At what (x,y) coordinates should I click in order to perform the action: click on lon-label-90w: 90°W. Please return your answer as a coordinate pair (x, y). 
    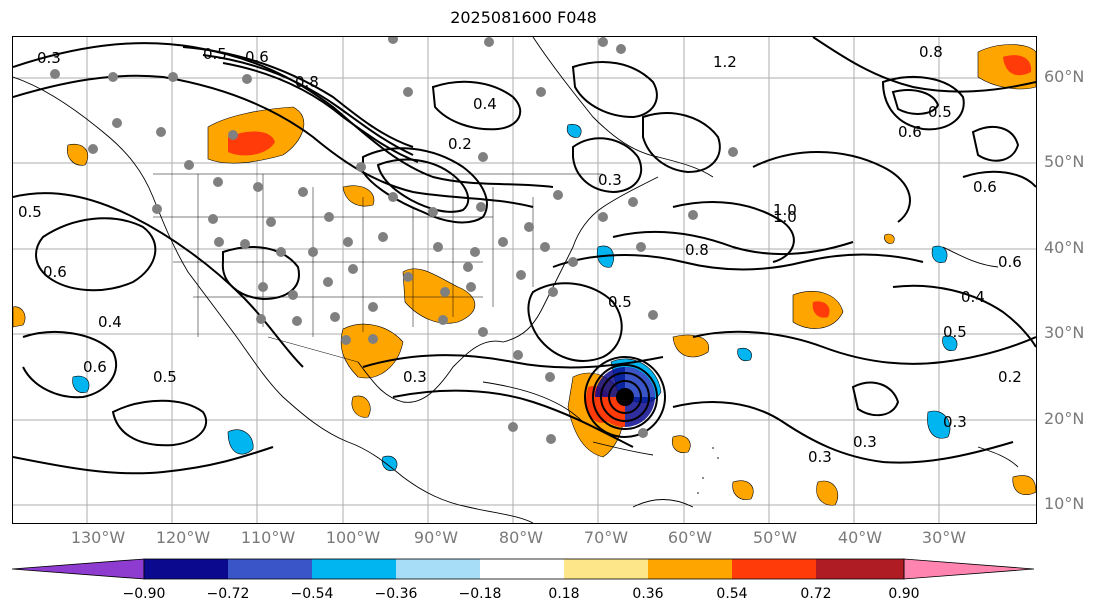
    Looking at the image, I should click on (436, 537).